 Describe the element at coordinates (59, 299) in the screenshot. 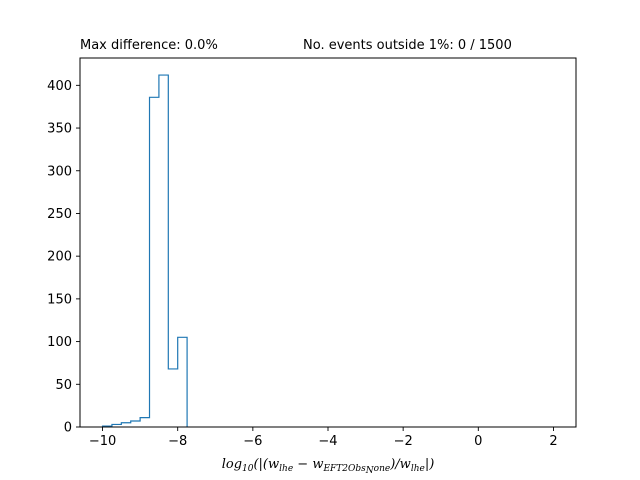

I see `y-tick-label: 150` at that location.